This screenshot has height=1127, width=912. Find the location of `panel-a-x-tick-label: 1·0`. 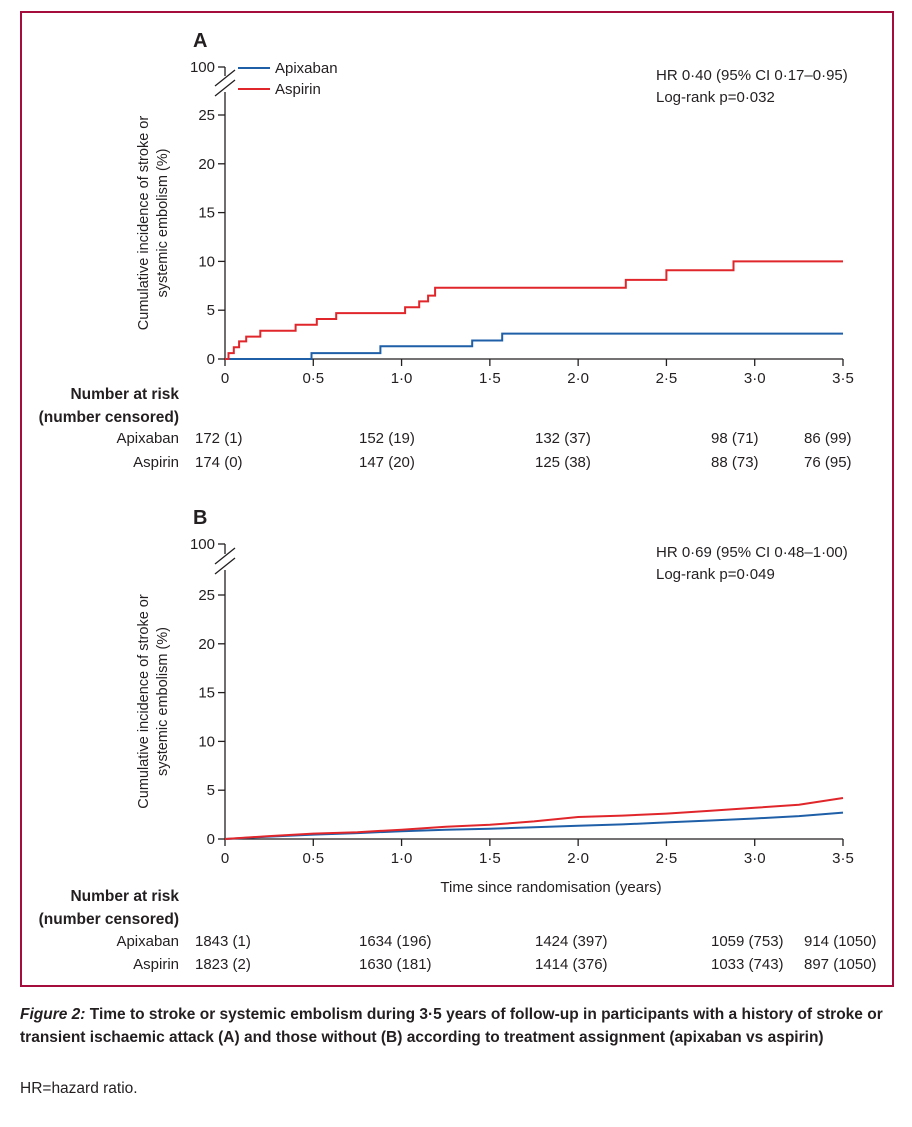

panel-a-x-tick-label: 1·0 is located at coordinates (402, 378).